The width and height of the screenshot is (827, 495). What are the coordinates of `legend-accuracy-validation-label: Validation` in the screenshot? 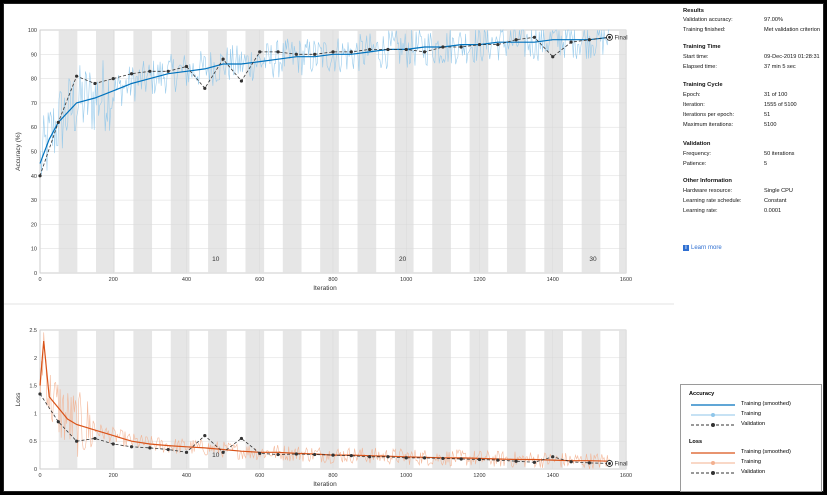 It's located at (753, 424).